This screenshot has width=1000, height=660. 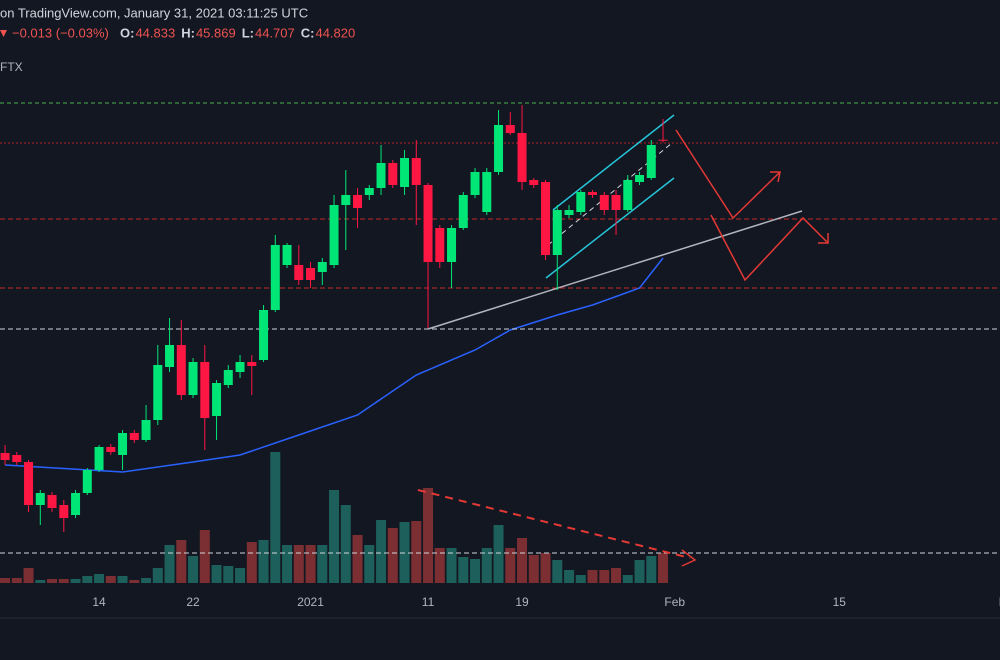 I want to click on readout-label: O:, so click(x=127, y=32).